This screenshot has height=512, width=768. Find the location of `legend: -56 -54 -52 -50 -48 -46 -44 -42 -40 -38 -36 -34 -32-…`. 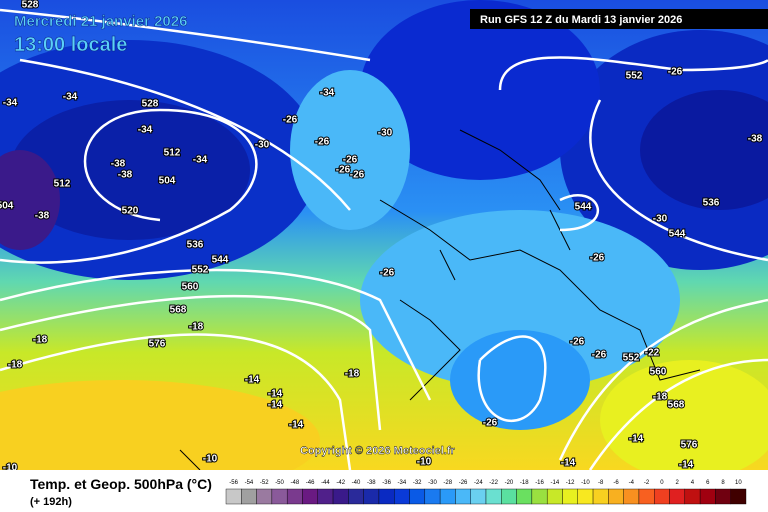

legend: -56 -54 -52 -50 -48 -46 -44 -42 -40 -38 -36 -34 -32-… is located at coordinates (486, 492).